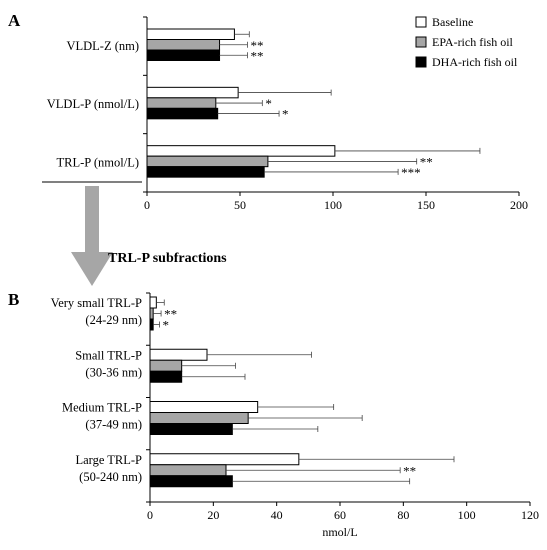 This screenshot has width=547, height=550. Describe the element at coordinates (93, 104) in the screenshot. I see `category-label: VLDL-P (nmol/L)` at that location.